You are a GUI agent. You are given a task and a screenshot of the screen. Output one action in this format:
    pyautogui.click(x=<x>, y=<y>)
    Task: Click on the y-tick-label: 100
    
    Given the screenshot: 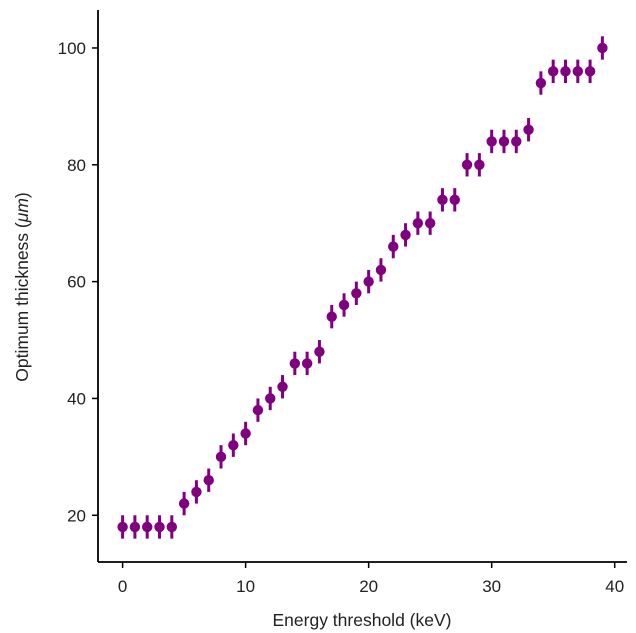 What is the action you would take?
    pyautogui.click(x=72, y=48)
    